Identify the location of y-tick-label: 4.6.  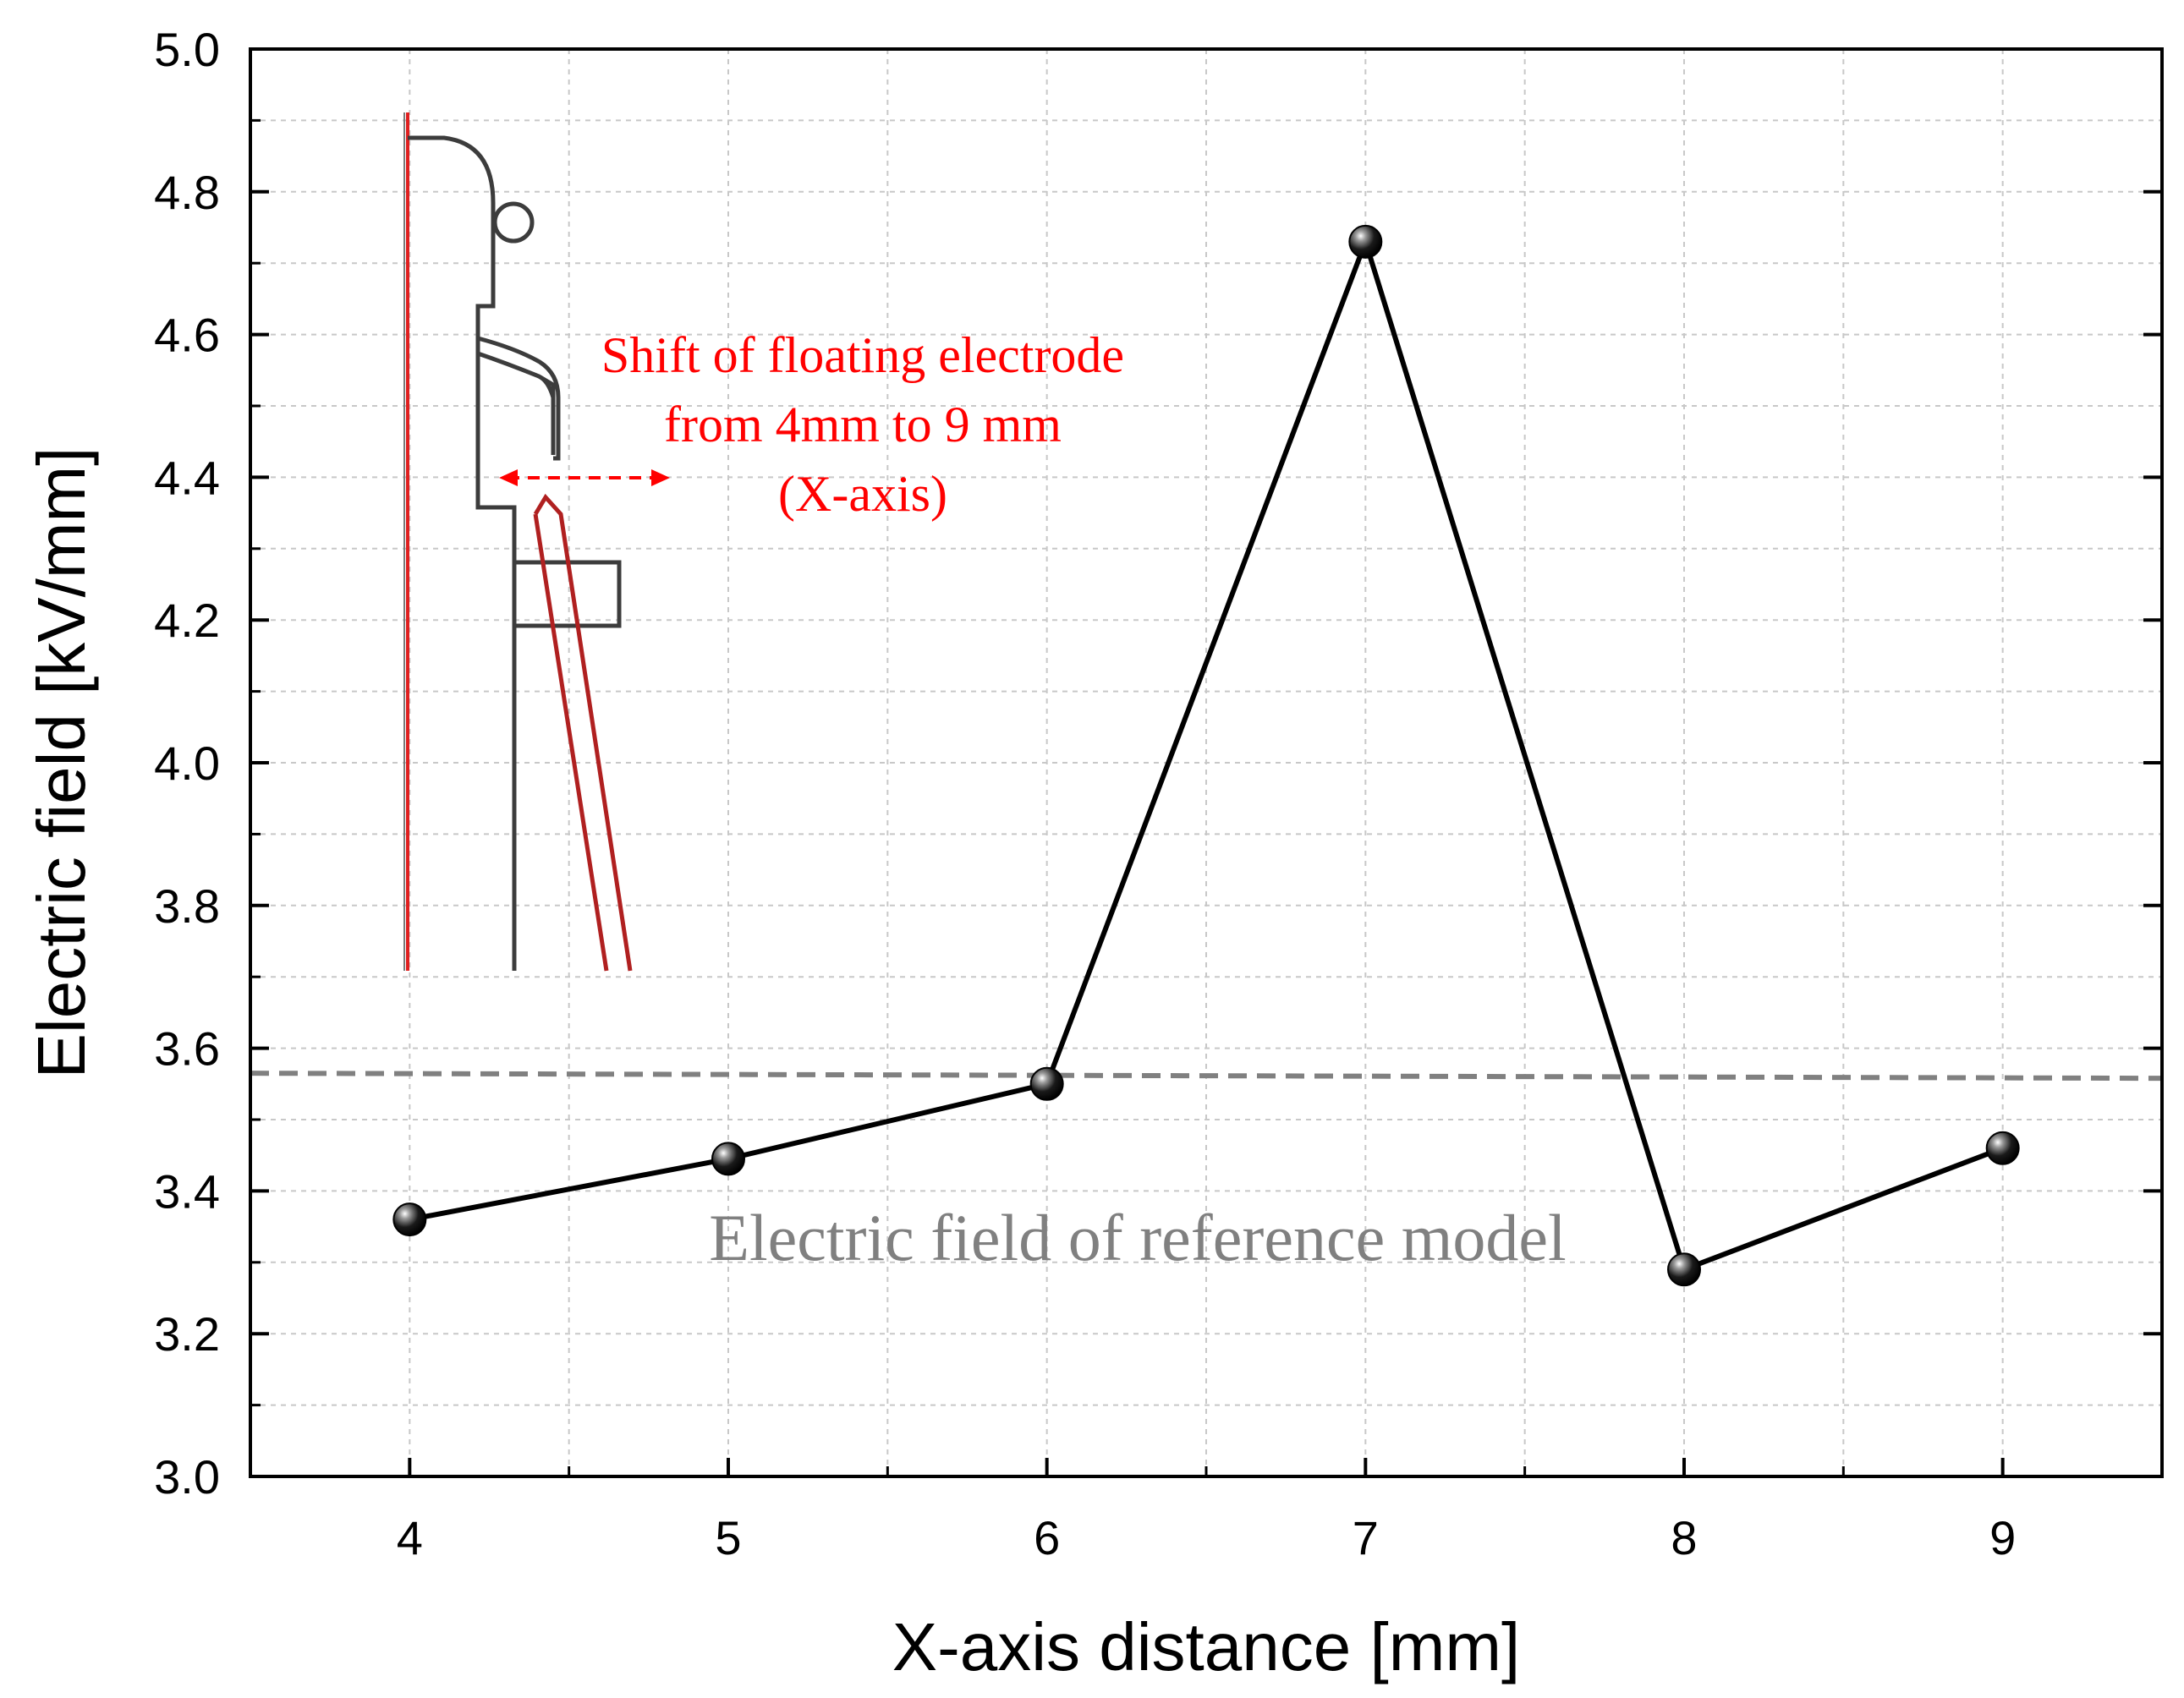
(187, 335).